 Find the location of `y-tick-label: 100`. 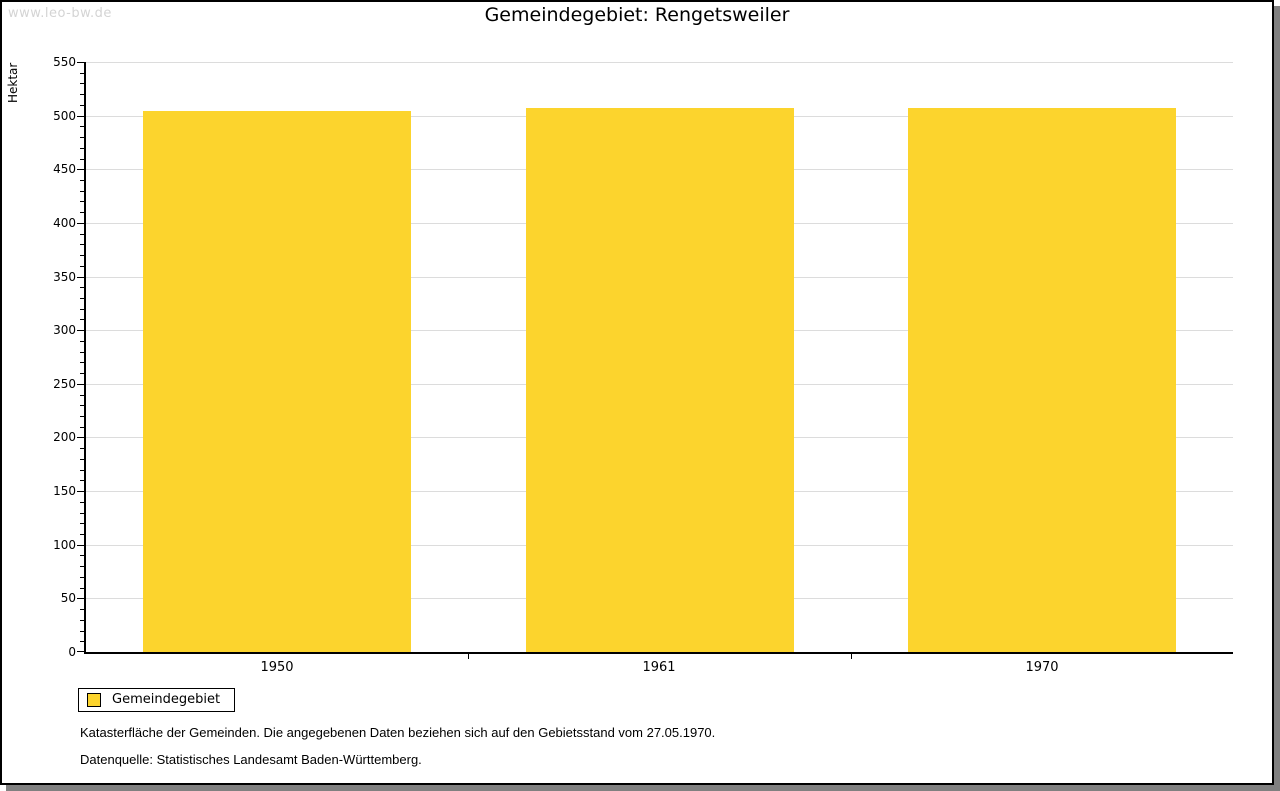

y-tick-label: 100 is located at coordinates (64, 544).